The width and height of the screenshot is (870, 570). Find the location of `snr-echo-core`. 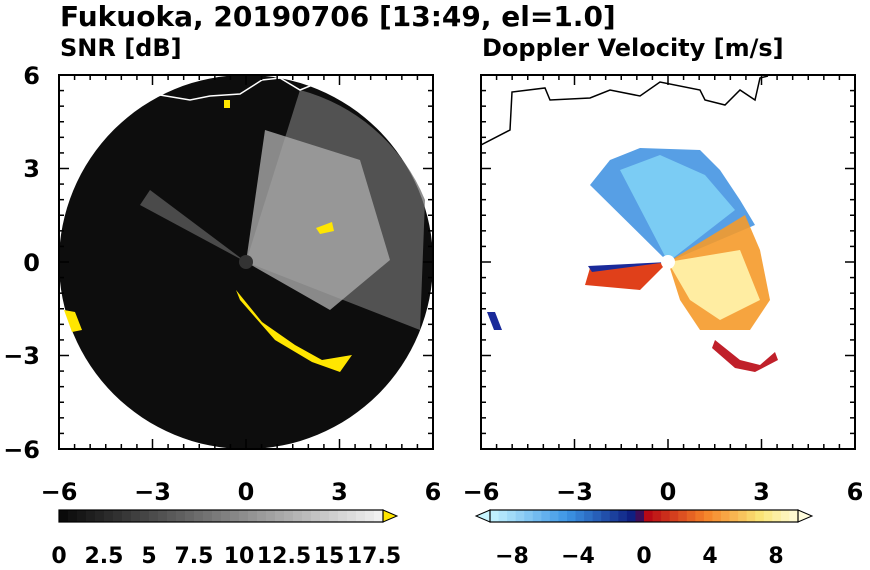

snr-echo-core is located at coordinates (318, 220).